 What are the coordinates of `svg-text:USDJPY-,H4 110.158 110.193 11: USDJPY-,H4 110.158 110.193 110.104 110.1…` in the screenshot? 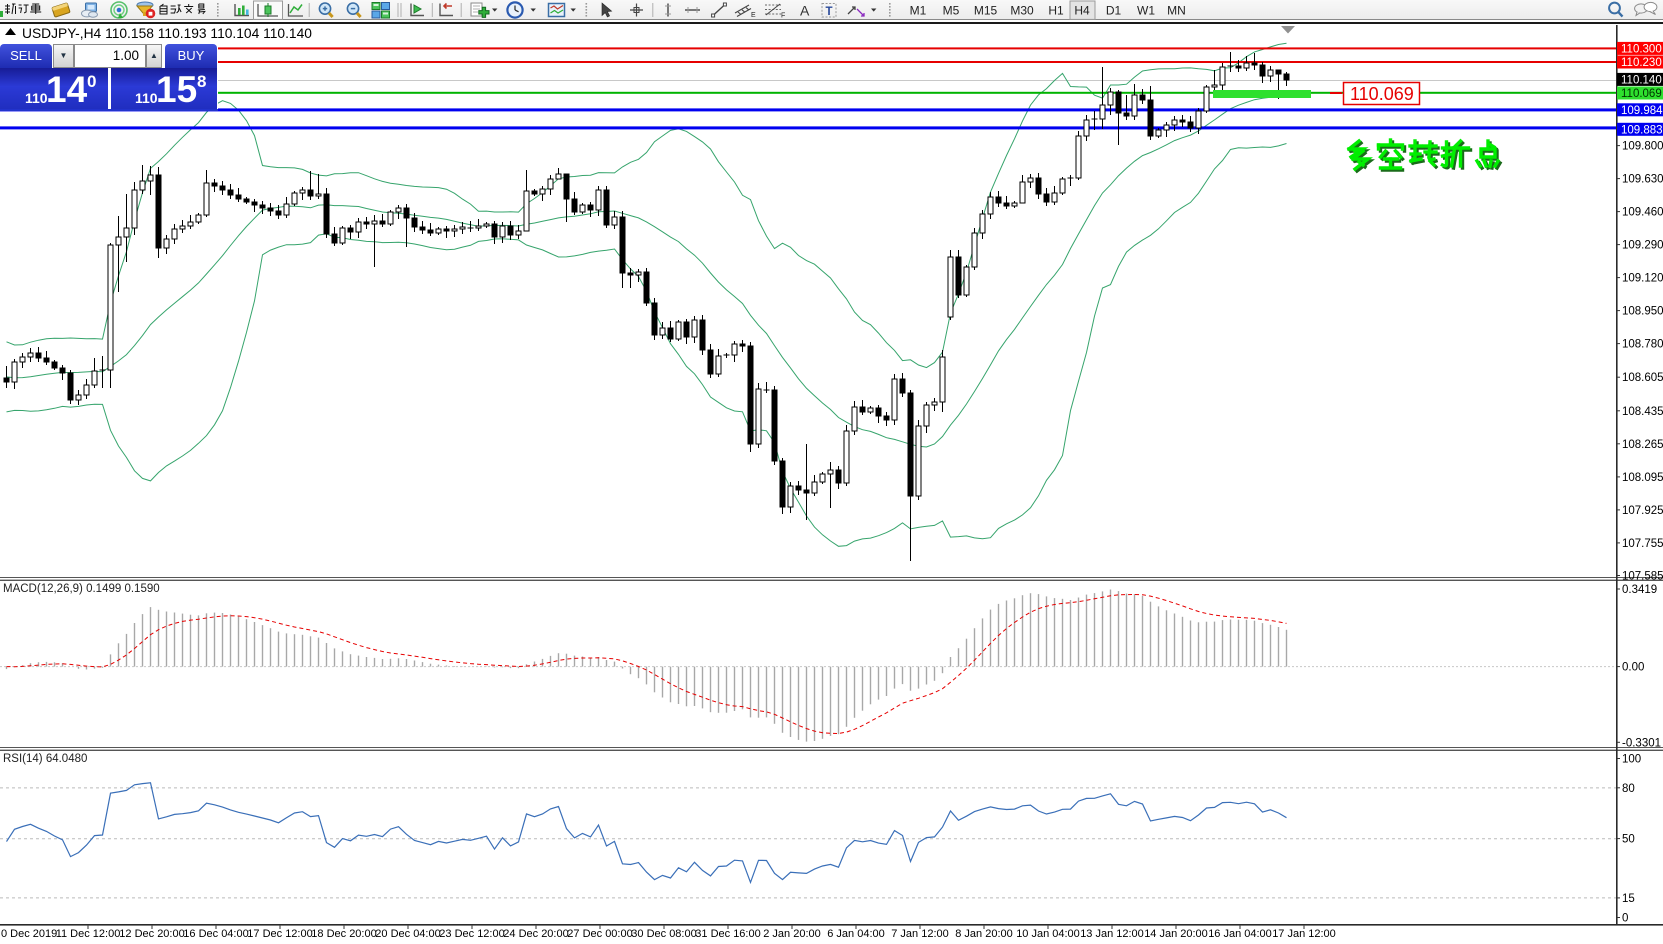 It's located at (167, 33).